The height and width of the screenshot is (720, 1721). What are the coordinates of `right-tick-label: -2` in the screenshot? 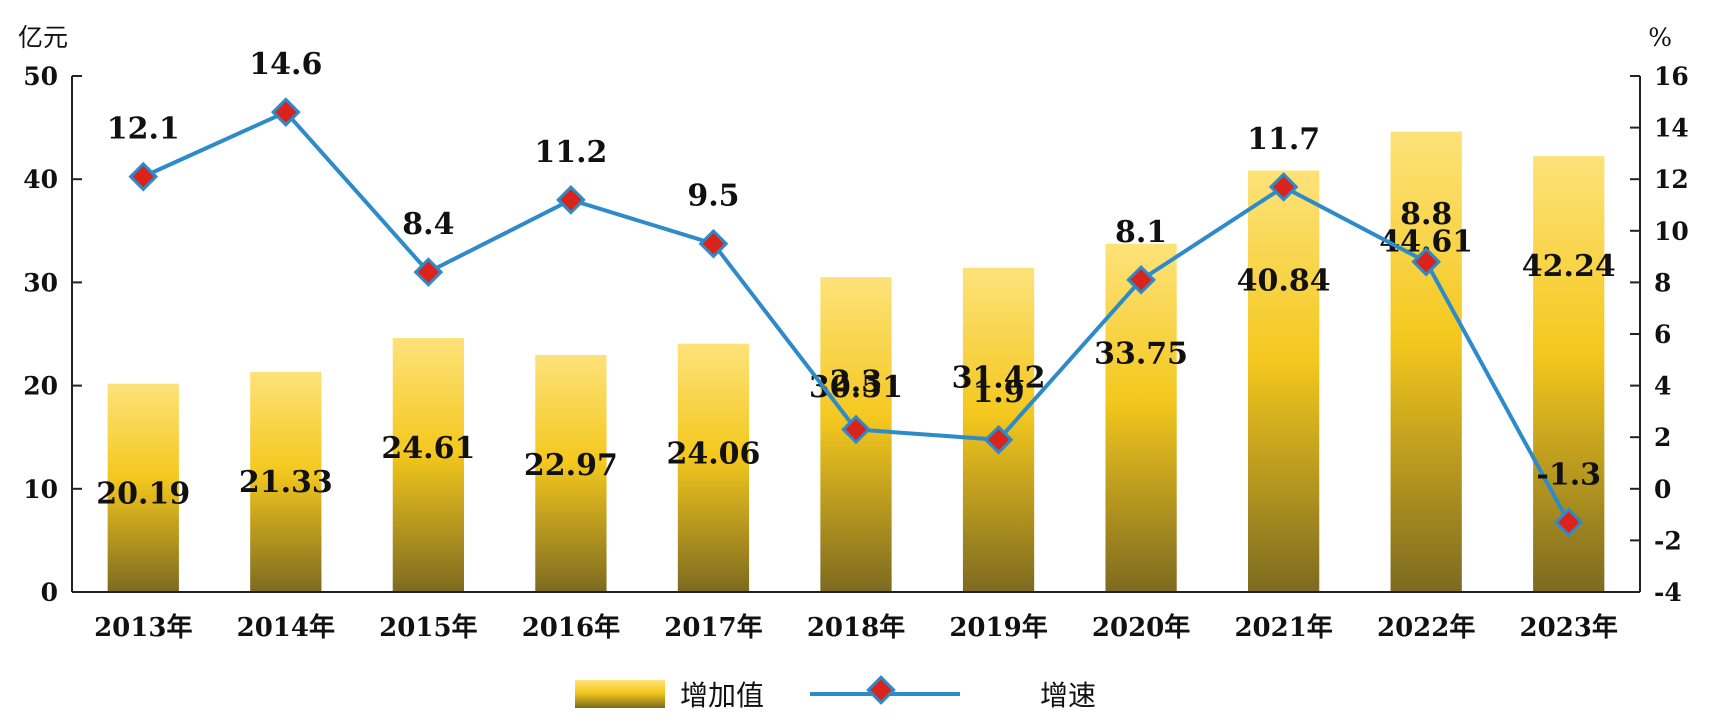 It's located at (1668, 540).